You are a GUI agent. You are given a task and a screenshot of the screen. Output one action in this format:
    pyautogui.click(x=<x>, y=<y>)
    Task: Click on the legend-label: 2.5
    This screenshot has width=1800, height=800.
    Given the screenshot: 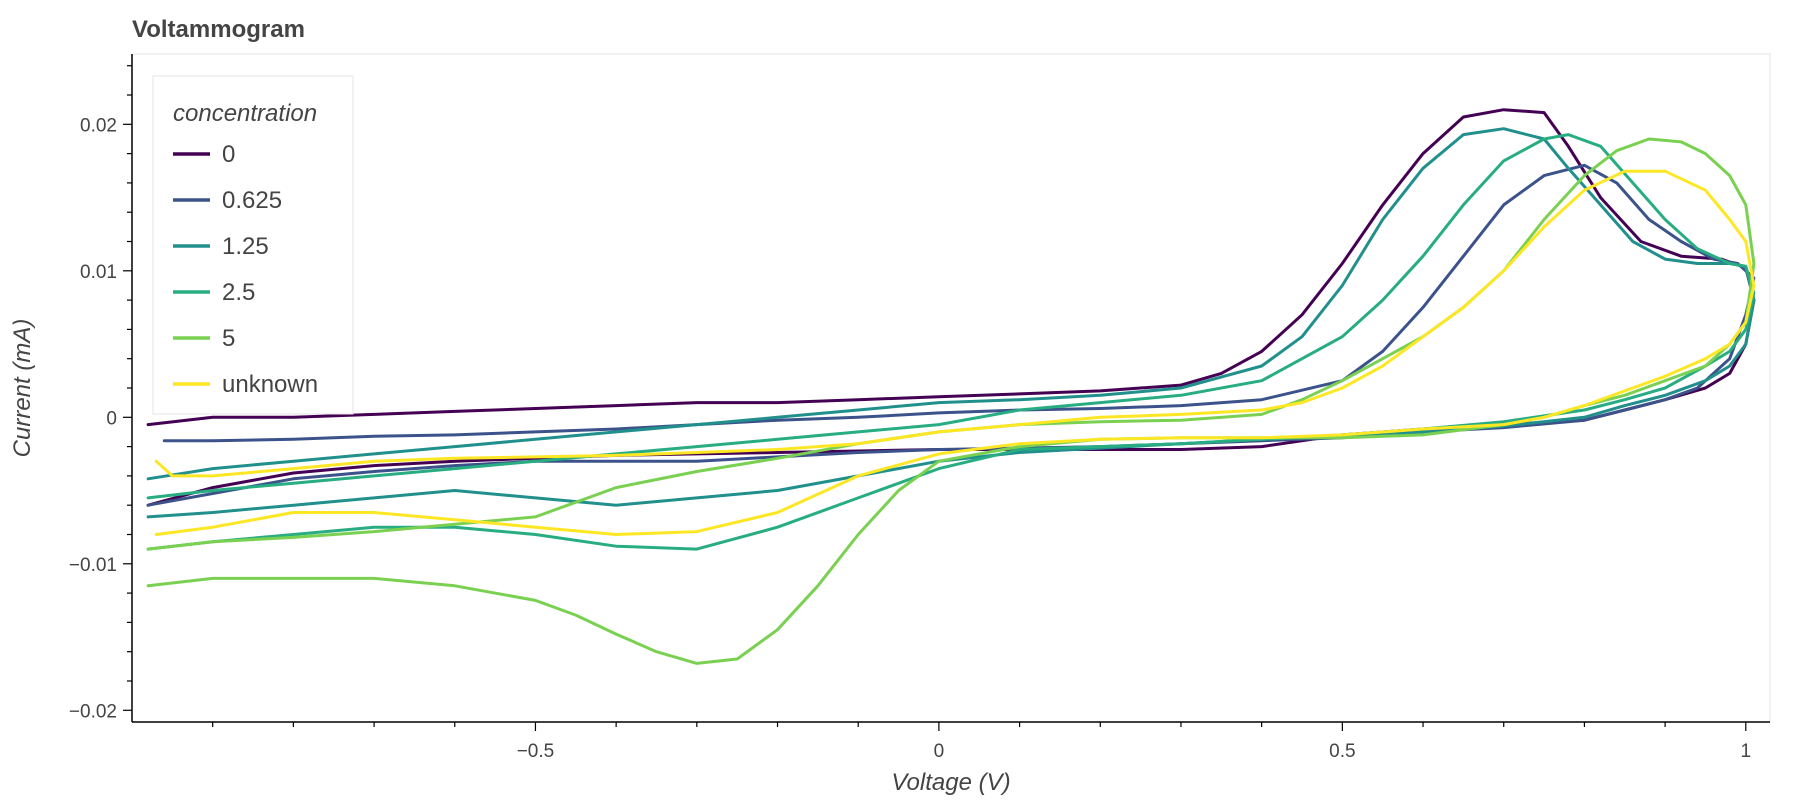 What is the action you would take?
    pyautogui.click(x=238, y=292)
    